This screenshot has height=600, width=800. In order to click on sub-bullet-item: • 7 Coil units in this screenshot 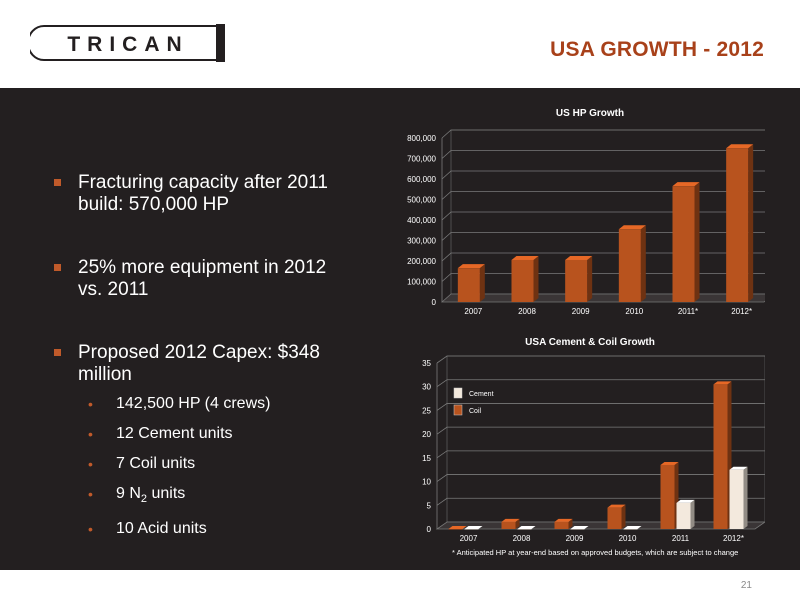, I will do `click(217, 464)`.